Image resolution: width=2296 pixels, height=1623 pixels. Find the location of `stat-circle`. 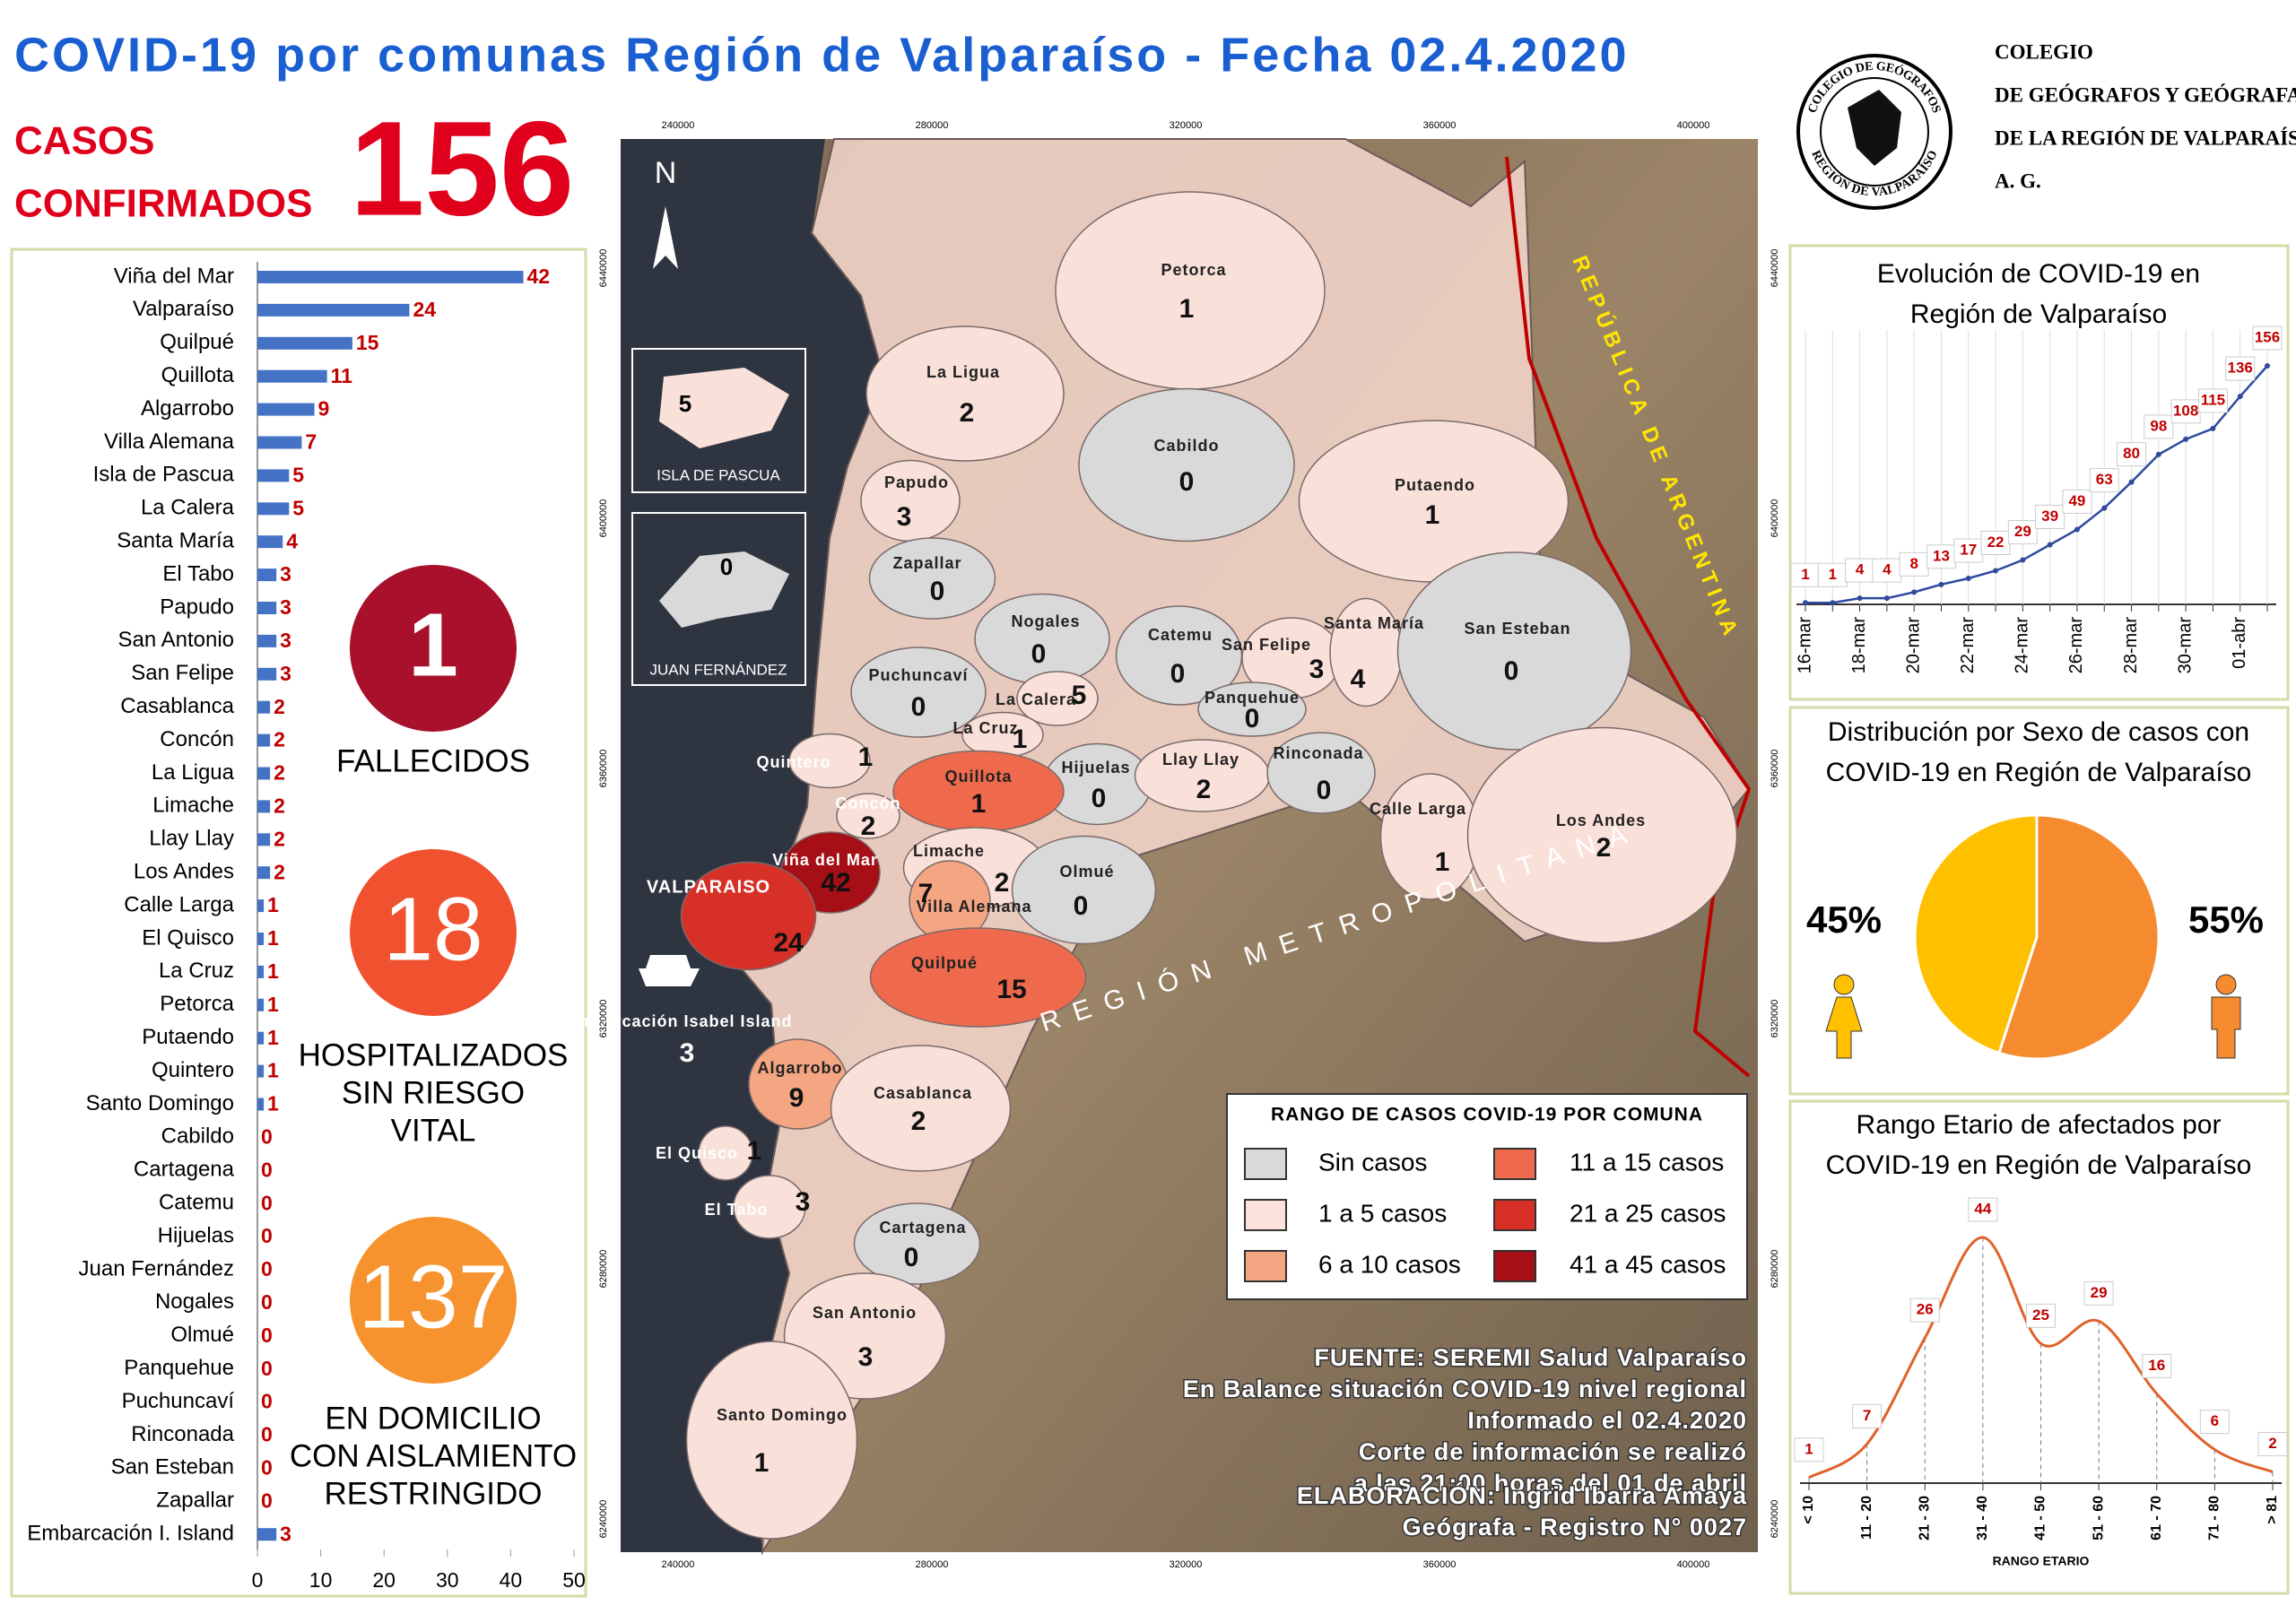

stat-circle is located at coordinates (433, 932).